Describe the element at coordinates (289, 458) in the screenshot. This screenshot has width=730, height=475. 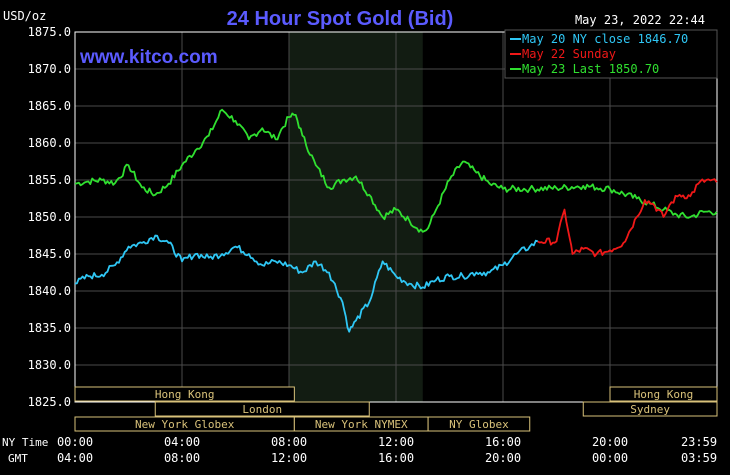
I see `gmt-tick: 12:00` at that location.